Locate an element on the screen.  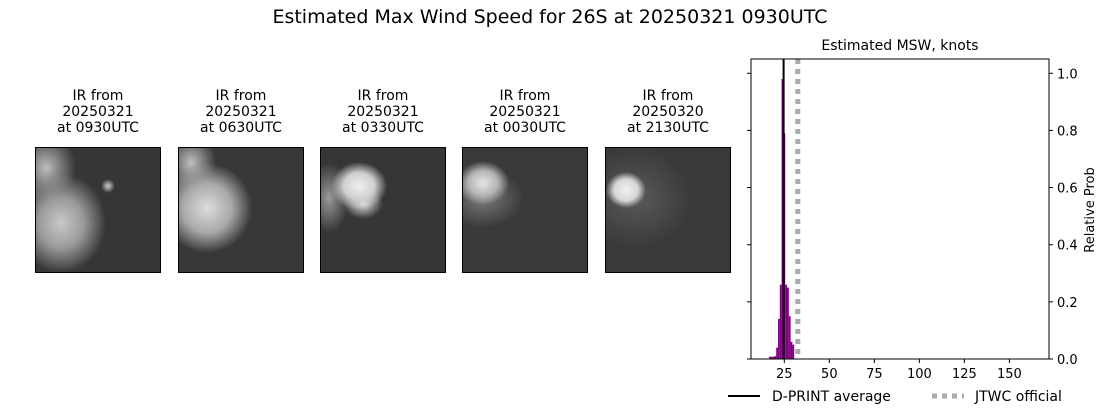
ir-thumbnail-4: IR from 20250321 at 0030UTC is located at coordinates (525, 180).